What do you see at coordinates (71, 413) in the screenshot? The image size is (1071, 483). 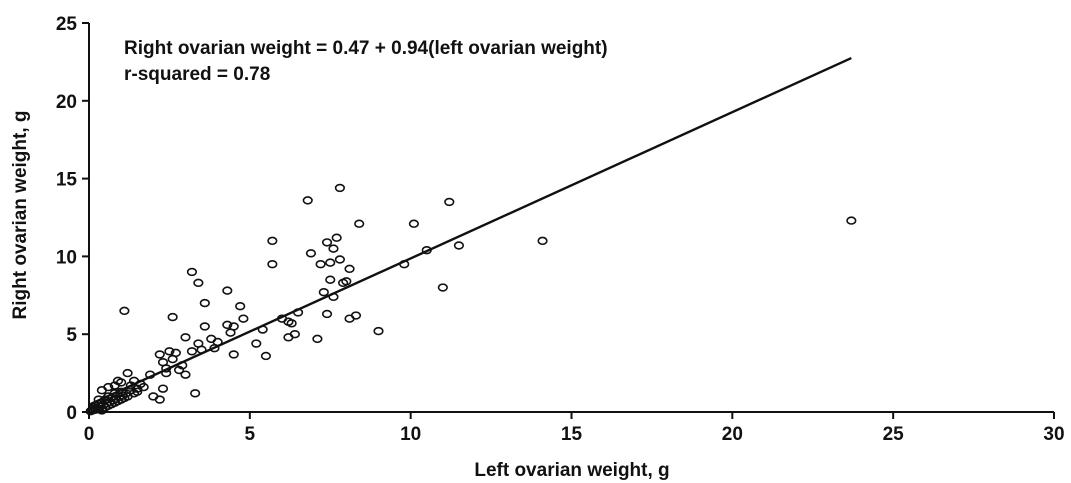 I see `y-tick-label: 0` at bounding box center [71, 413].